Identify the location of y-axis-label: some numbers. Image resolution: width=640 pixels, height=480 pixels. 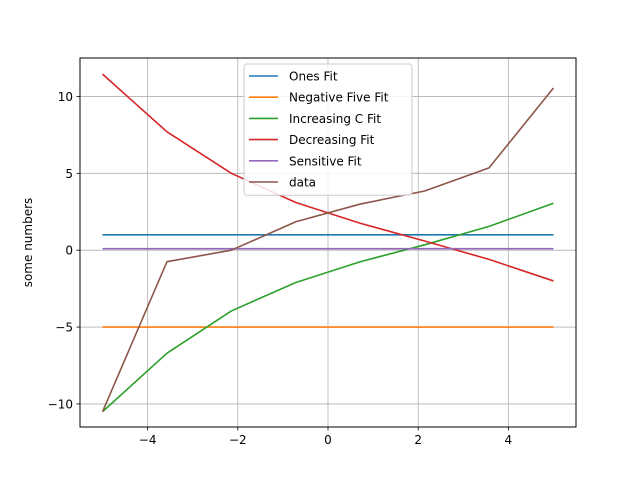
(28, 243).